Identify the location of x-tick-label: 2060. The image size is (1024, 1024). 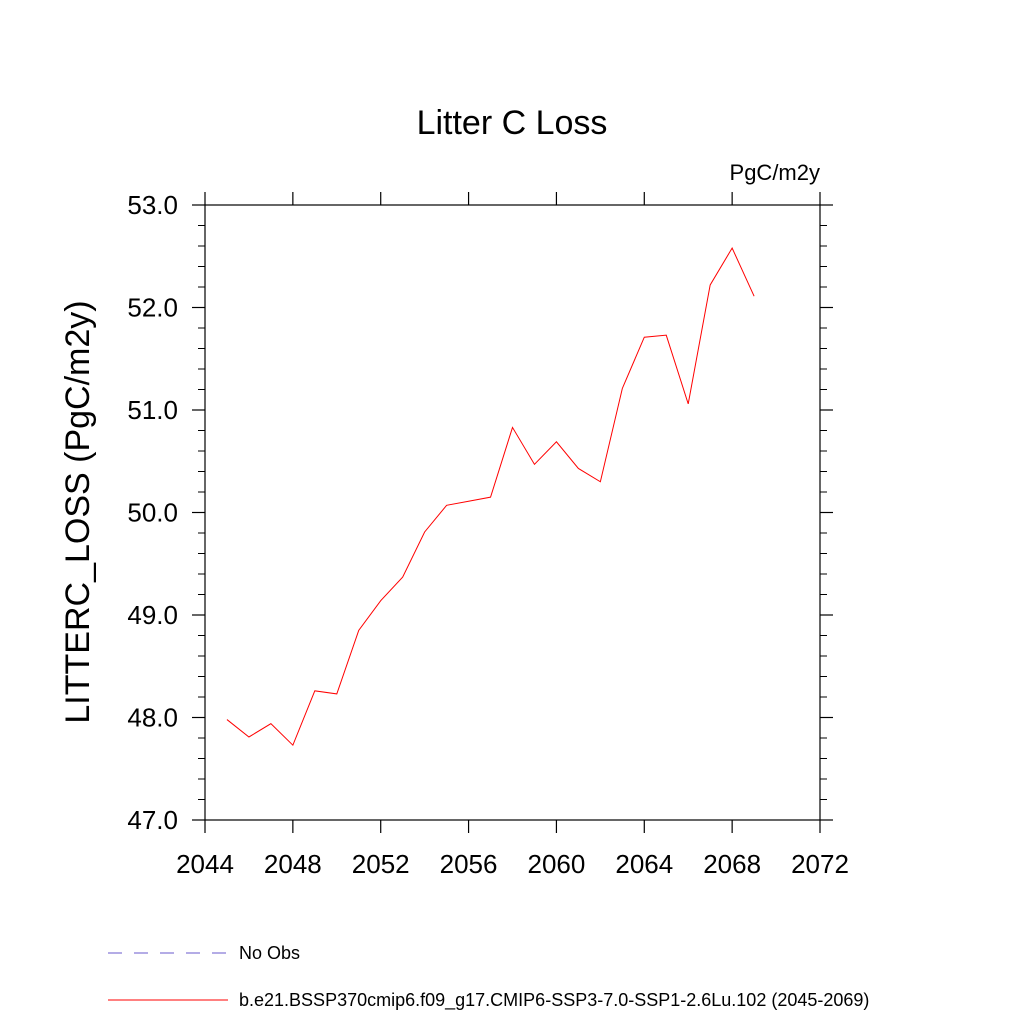
(557, 864).